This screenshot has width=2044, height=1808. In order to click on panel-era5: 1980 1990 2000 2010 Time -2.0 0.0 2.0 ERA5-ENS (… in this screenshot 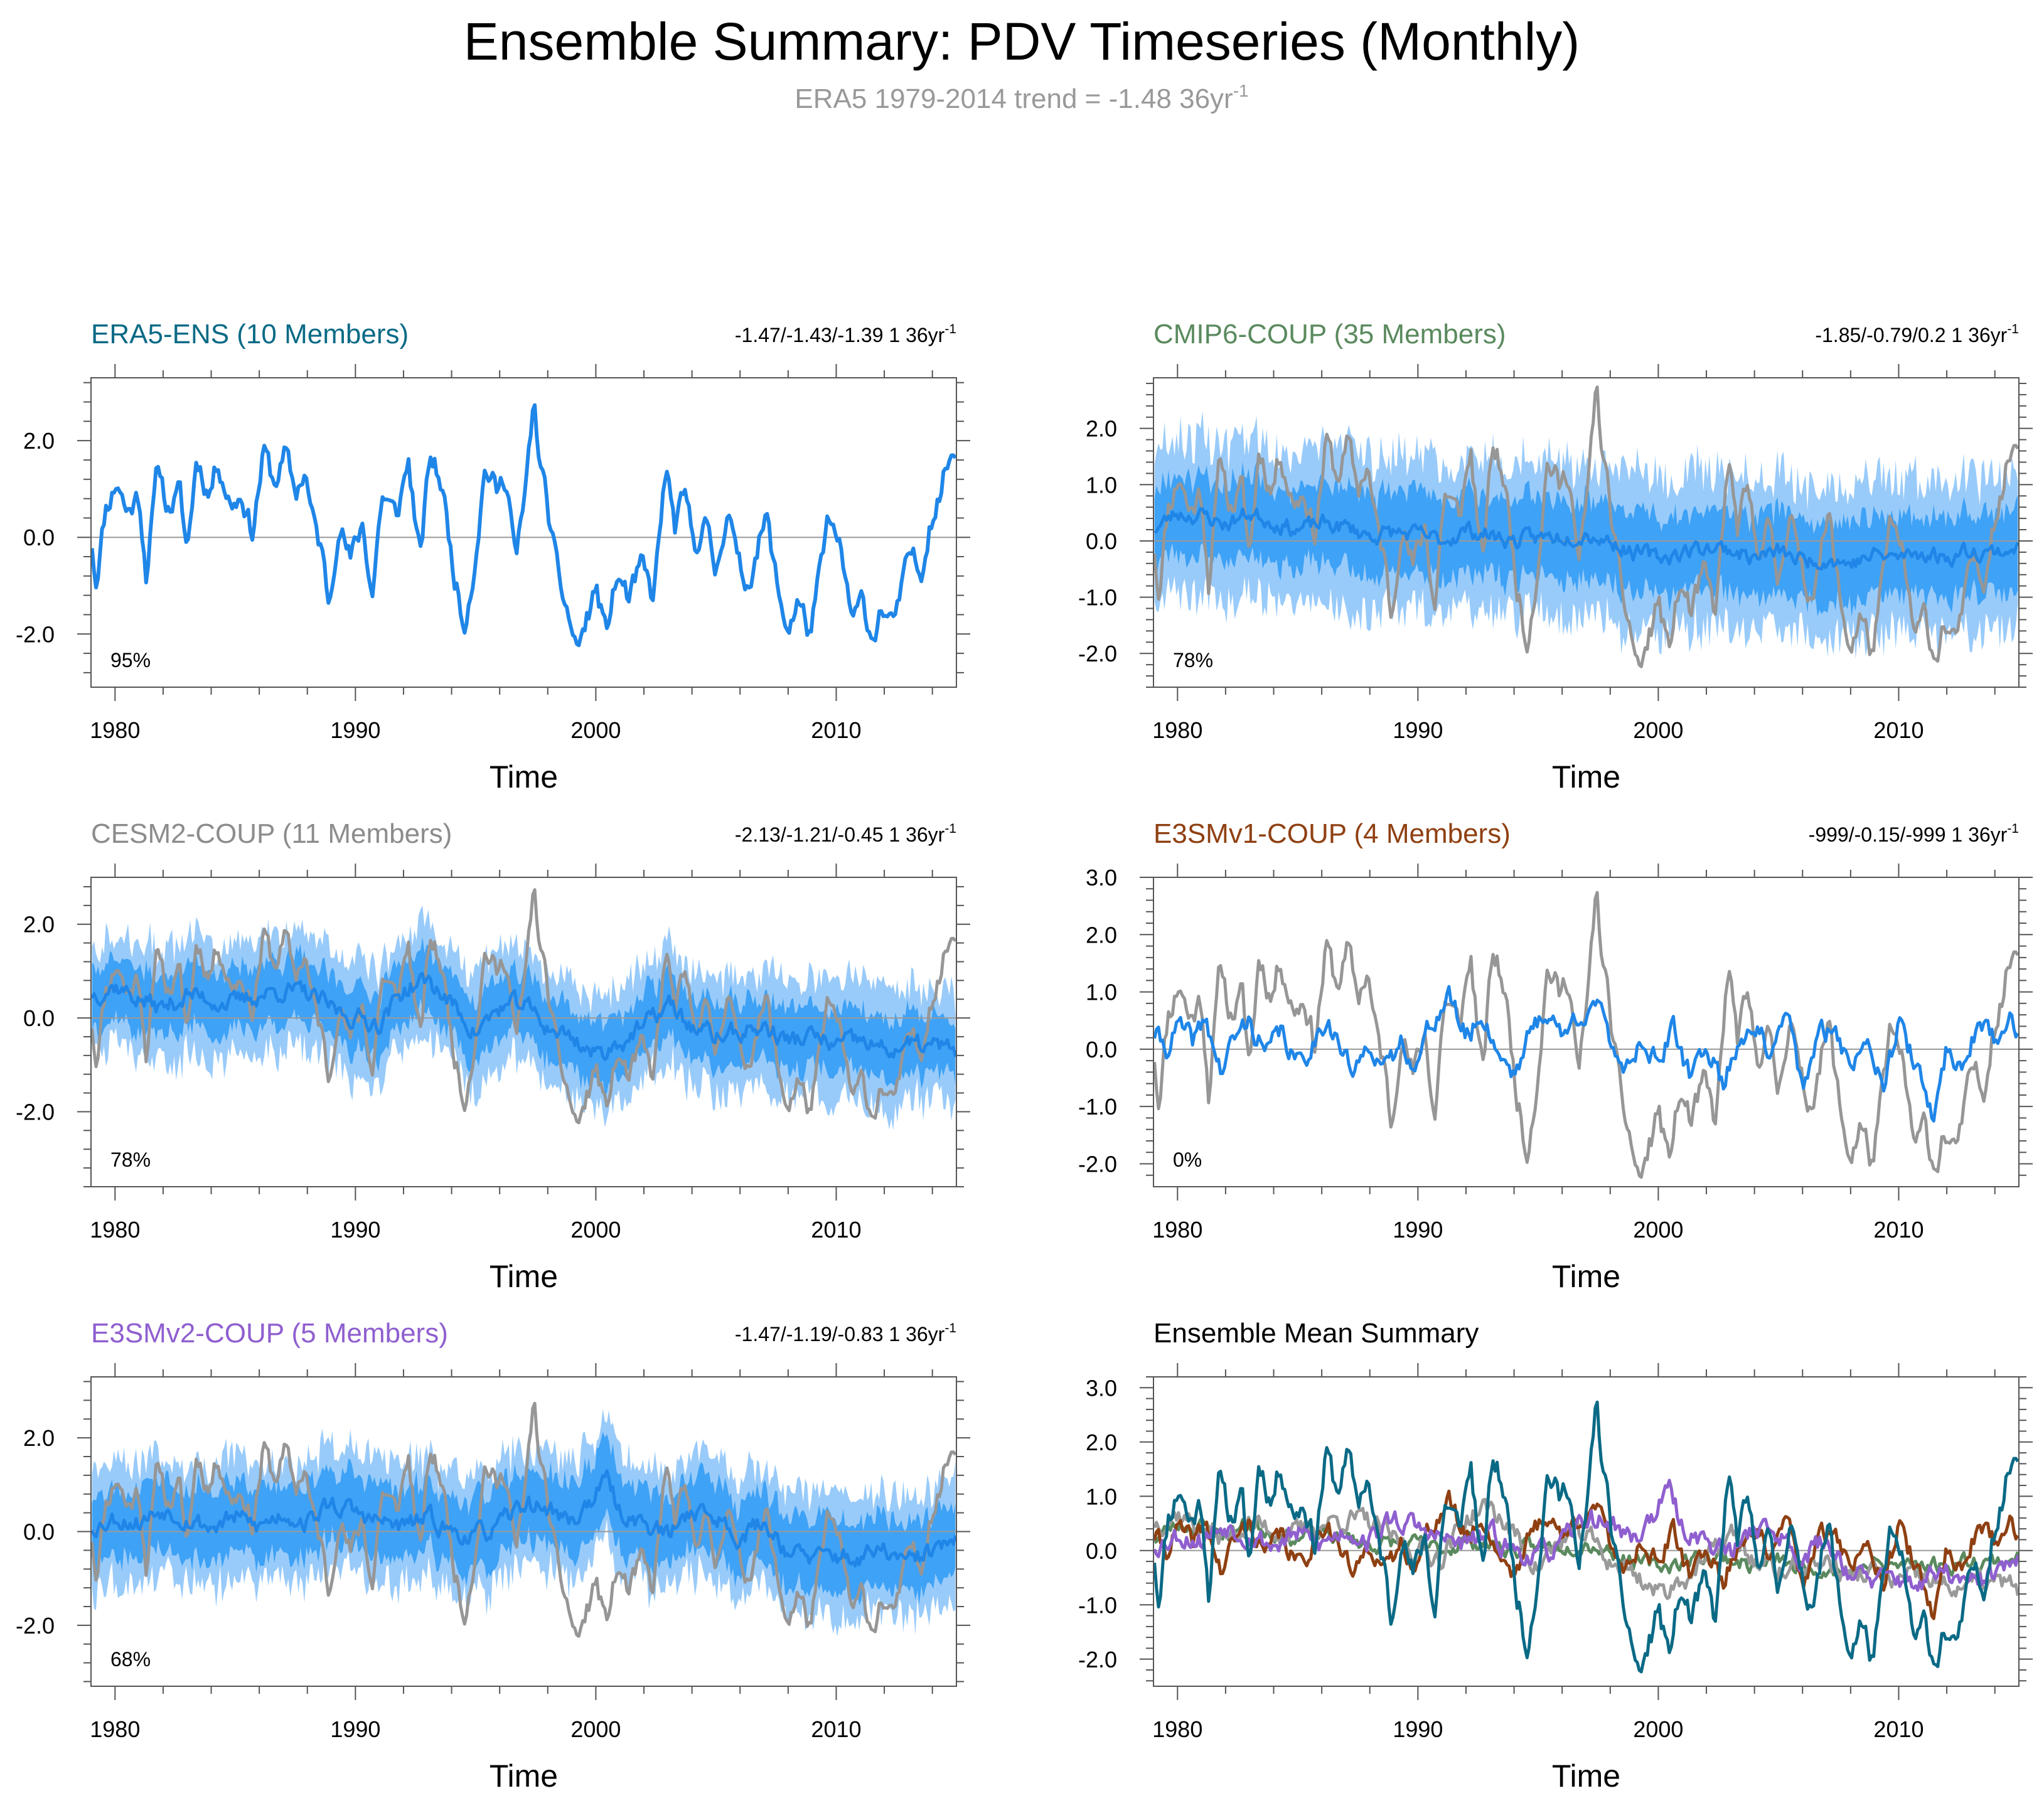, I will do `click(493, 556)`.